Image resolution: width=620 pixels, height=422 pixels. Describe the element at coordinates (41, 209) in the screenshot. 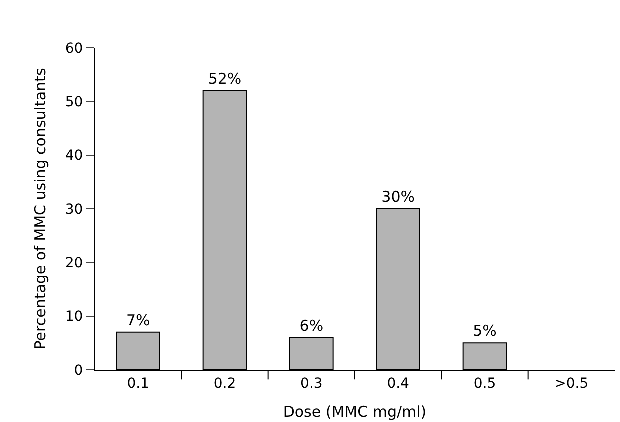

I see `y-axis-title: Percentage of MMC using consultants` at that location.